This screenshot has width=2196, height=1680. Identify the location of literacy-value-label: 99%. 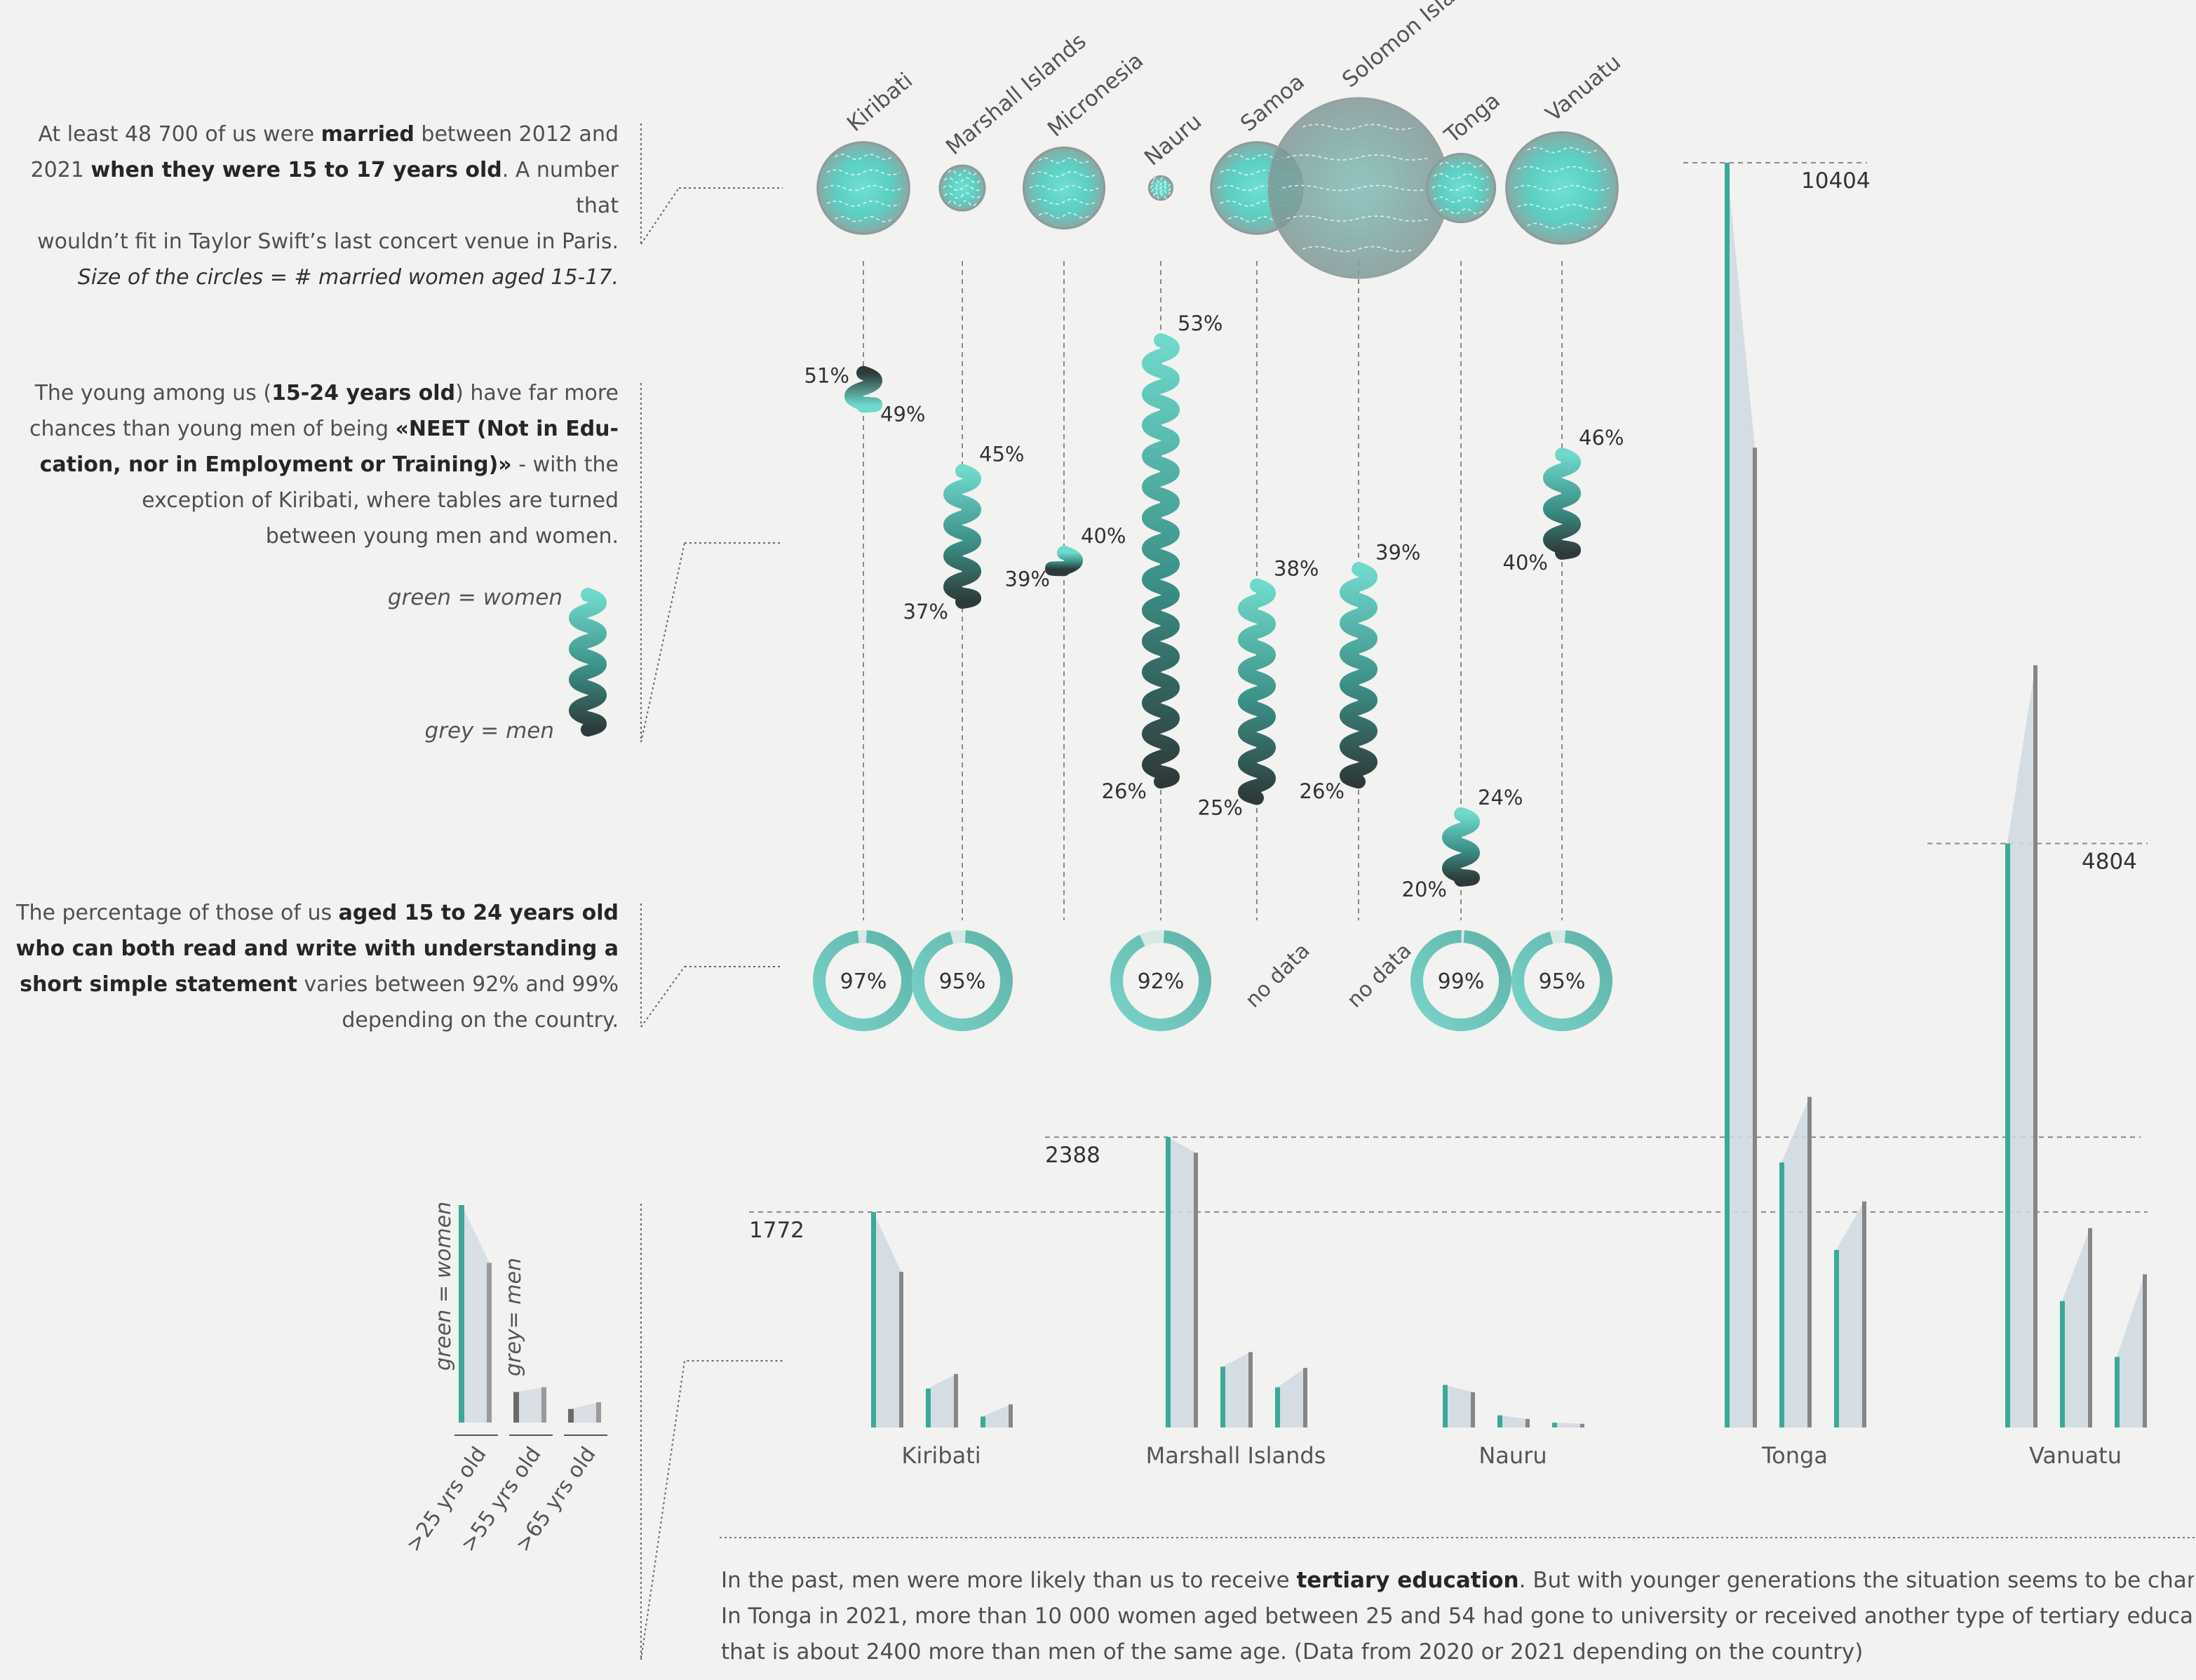
(1461, 981).